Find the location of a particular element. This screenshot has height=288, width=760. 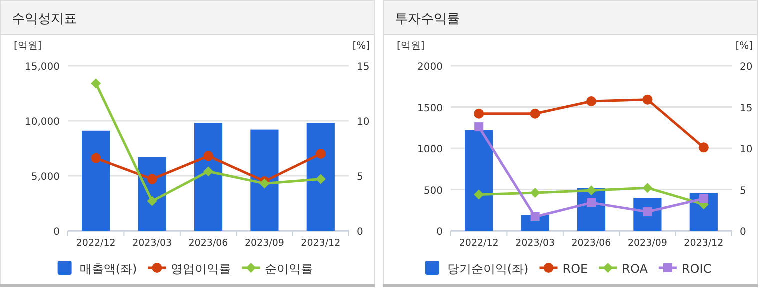

legend-label: 당기순이익(좌) is located at coordinates (488, 269).